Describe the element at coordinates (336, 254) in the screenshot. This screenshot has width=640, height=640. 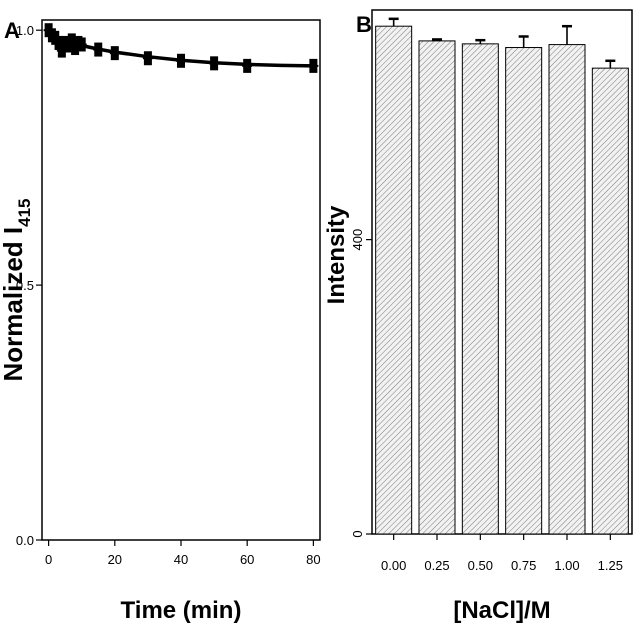
I see `panel-b-y-axis-title: Intensity` at that location.